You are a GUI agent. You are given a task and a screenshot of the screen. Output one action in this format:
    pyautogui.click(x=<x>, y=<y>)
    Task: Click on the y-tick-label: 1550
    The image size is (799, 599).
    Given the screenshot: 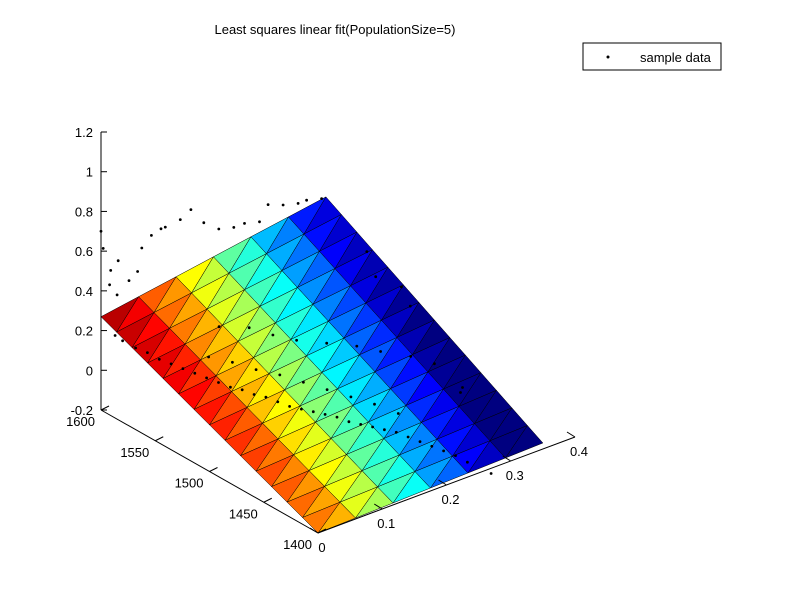 What is the action you would take?
    pyautogui.click(x=134, y=452)
    